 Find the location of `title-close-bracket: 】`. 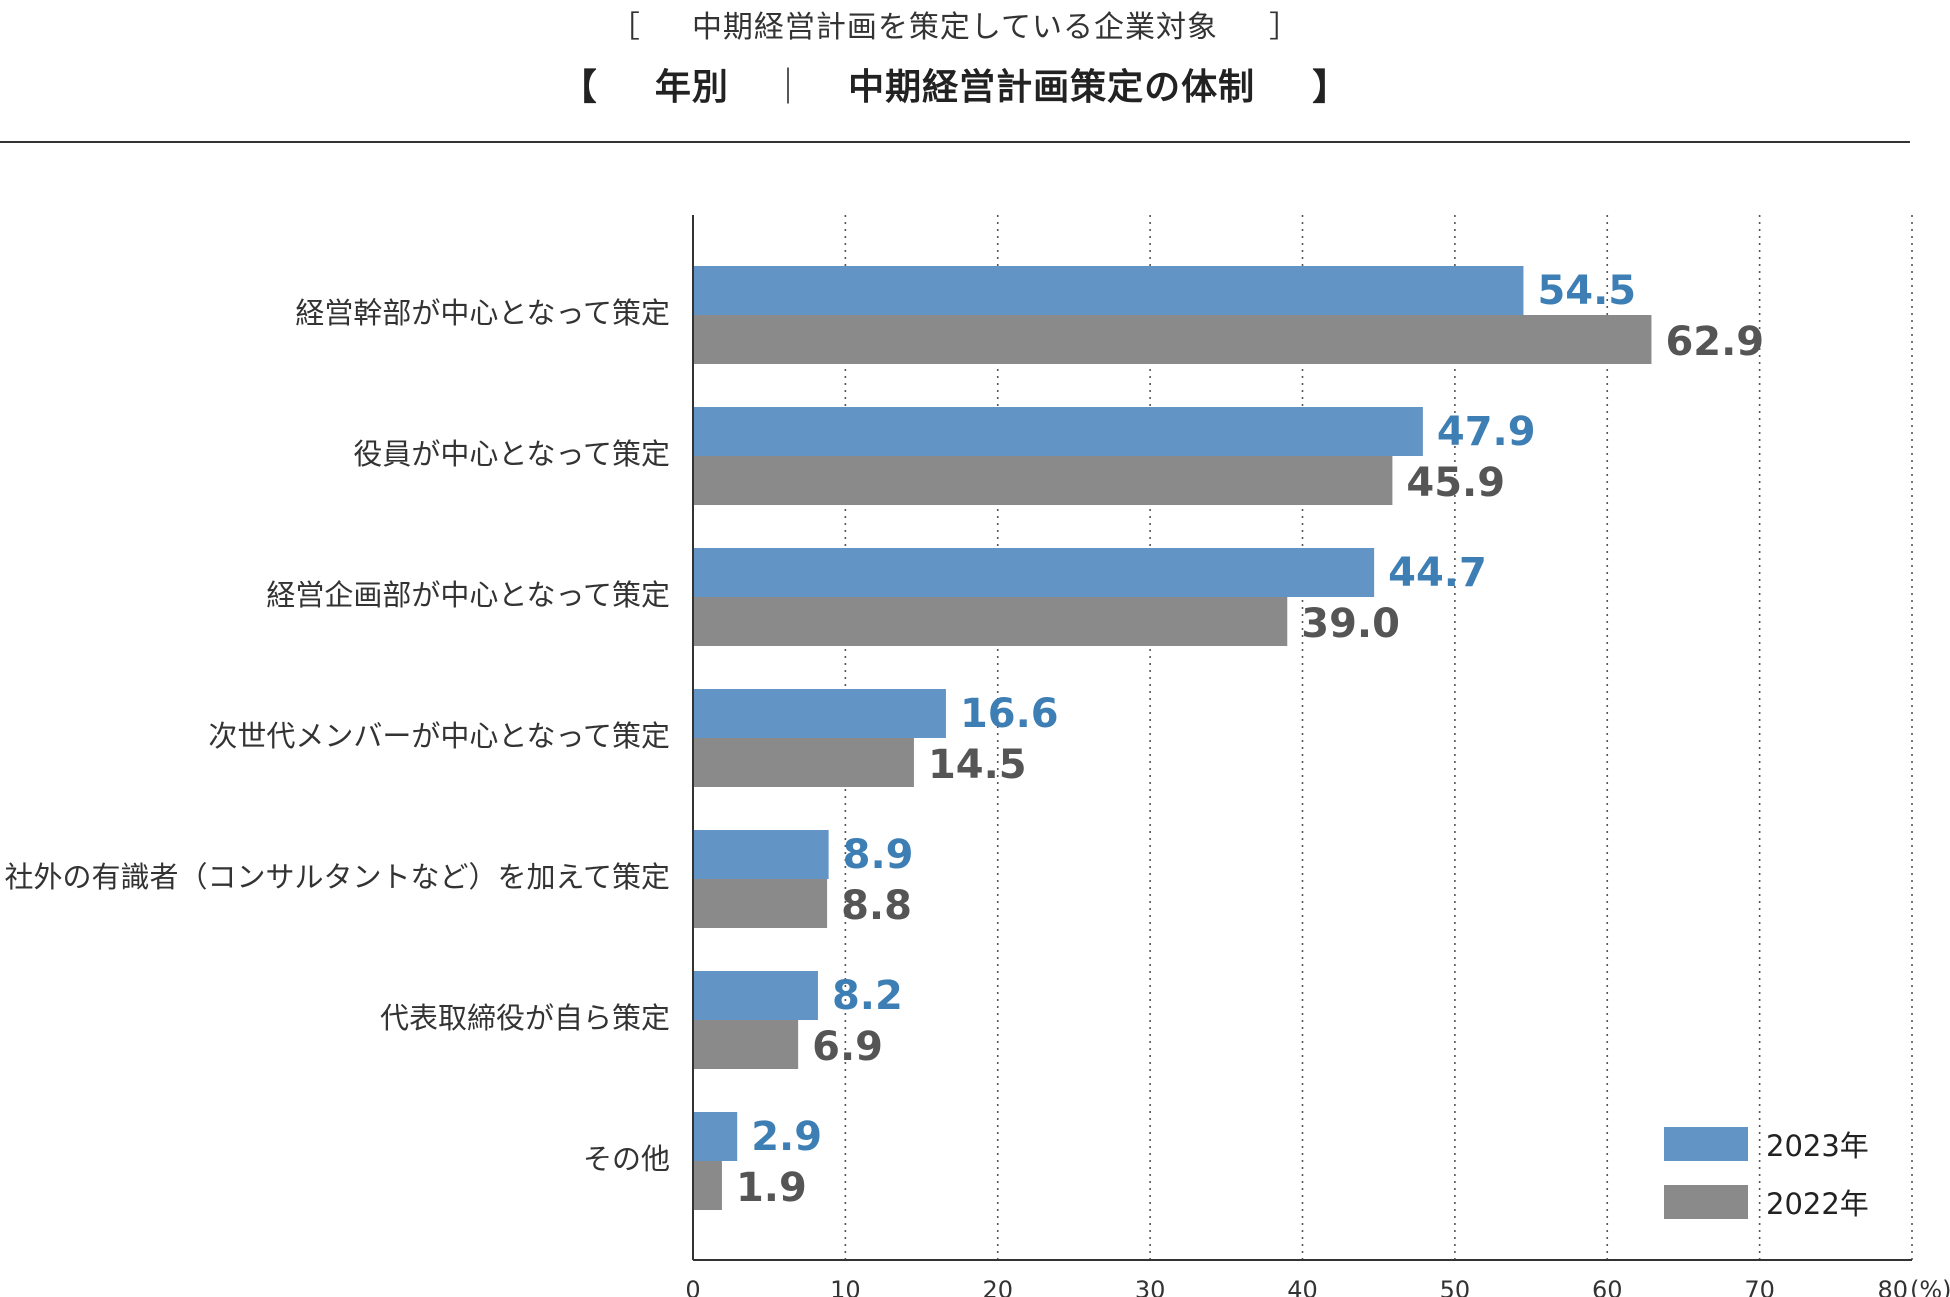

title-close-bracket: 】 is located at coordinates (1331, 87).